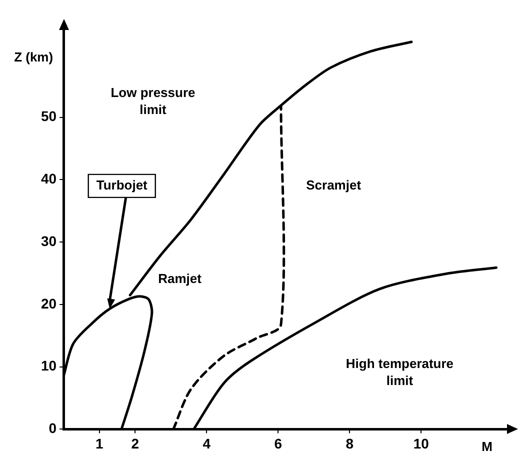  Describe the element at coordinates (421, 443) in the screenshot. I see `x-tick-label: 10` at that location.